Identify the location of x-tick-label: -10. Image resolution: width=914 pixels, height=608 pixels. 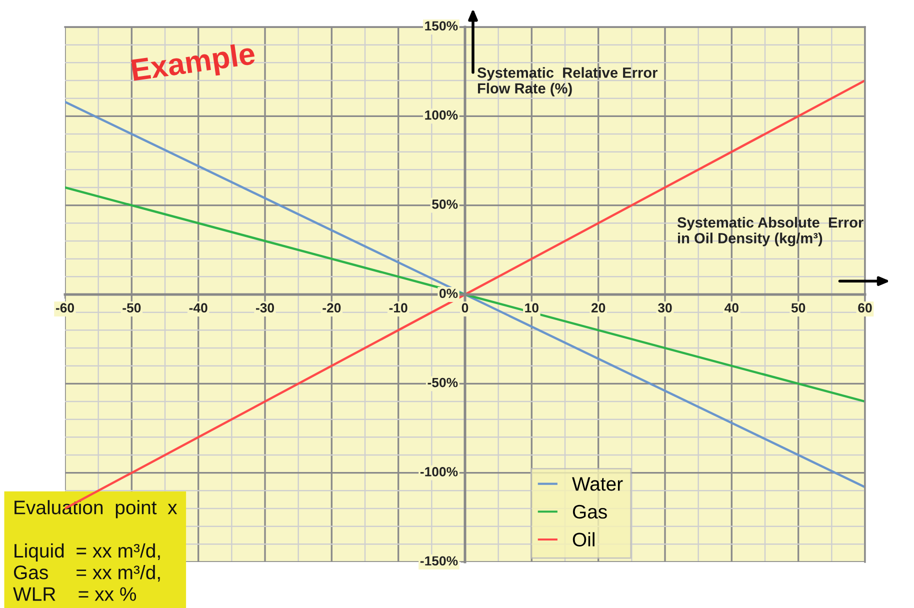
(398, 308).